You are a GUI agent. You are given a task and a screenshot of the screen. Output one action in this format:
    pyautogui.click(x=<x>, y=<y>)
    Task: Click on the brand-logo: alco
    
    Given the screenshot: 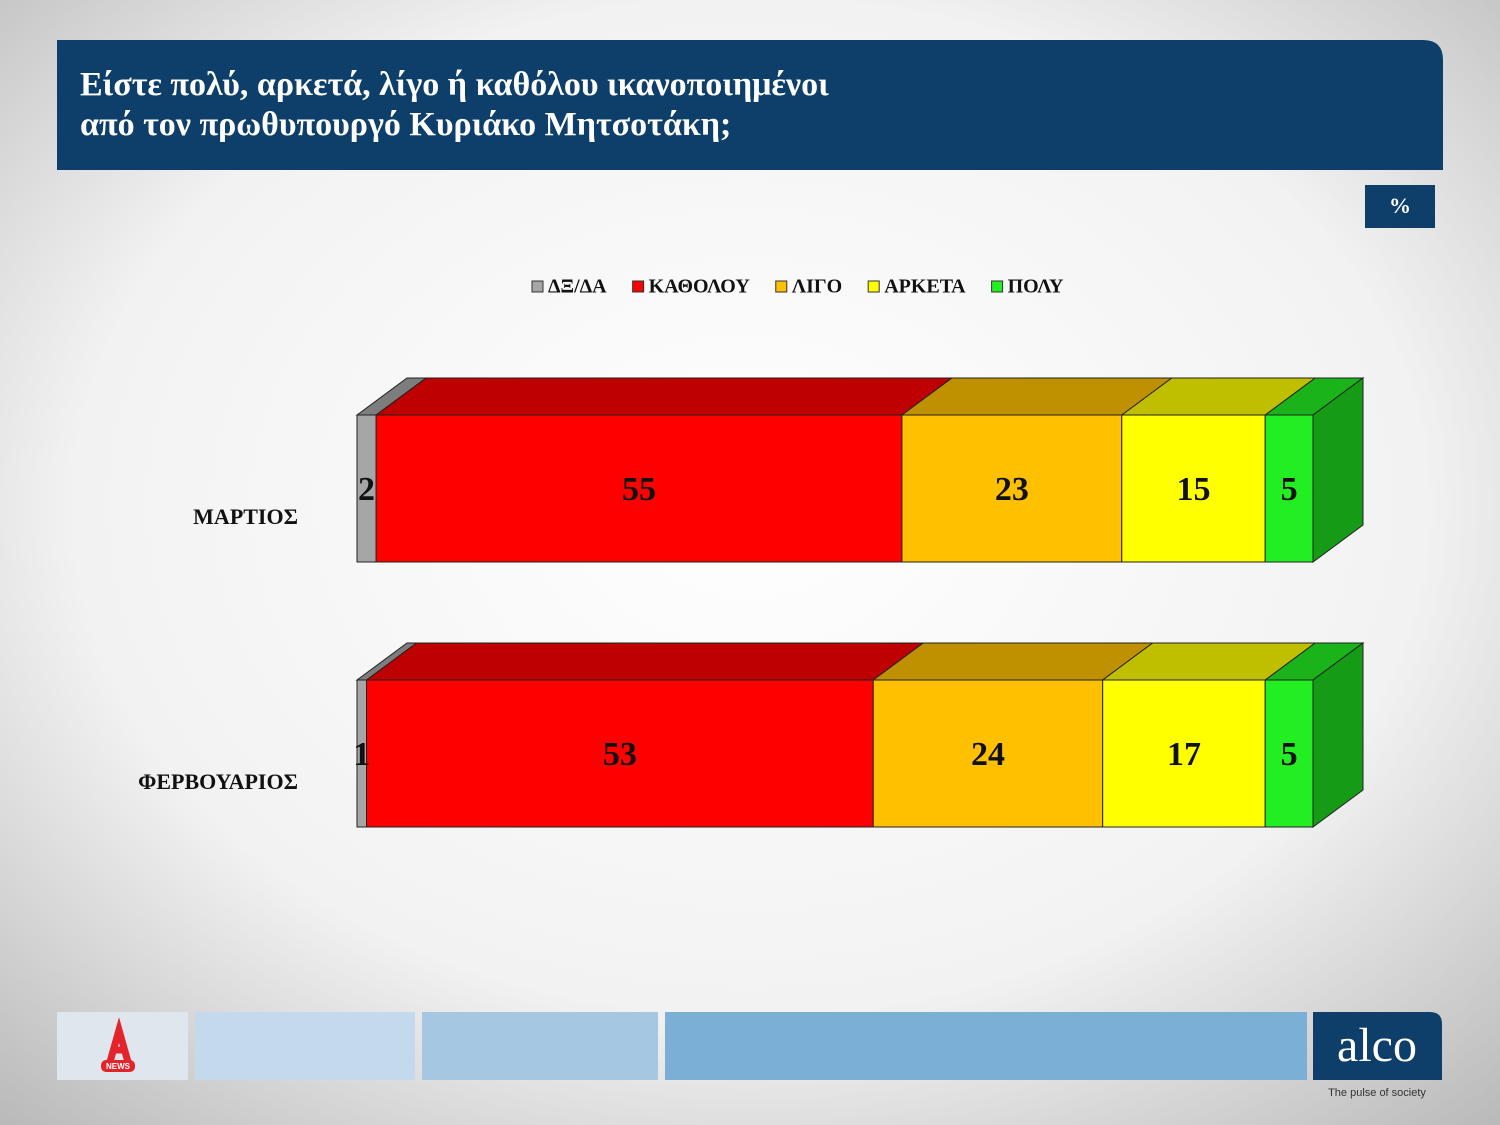 What is the action you would take?
    pyautogui.click(x=1377, y=1045)
    